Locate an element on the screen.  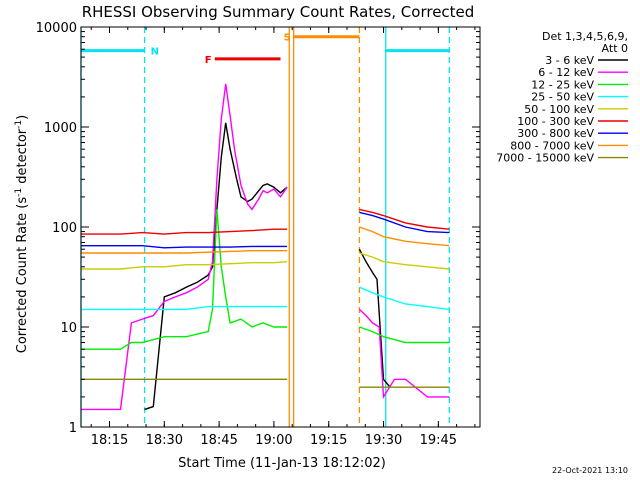
x-tick-label-5: 19:30 is located at coordinates (383, 440).